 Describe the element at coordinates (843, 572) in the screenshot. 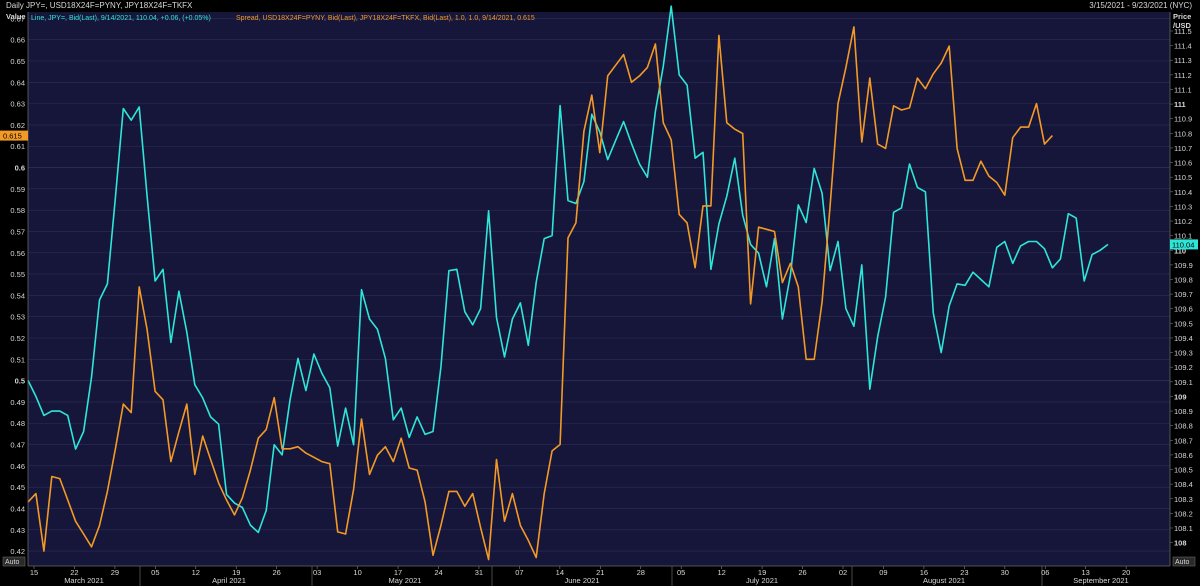

I see `x-day-label: 02` at that location.